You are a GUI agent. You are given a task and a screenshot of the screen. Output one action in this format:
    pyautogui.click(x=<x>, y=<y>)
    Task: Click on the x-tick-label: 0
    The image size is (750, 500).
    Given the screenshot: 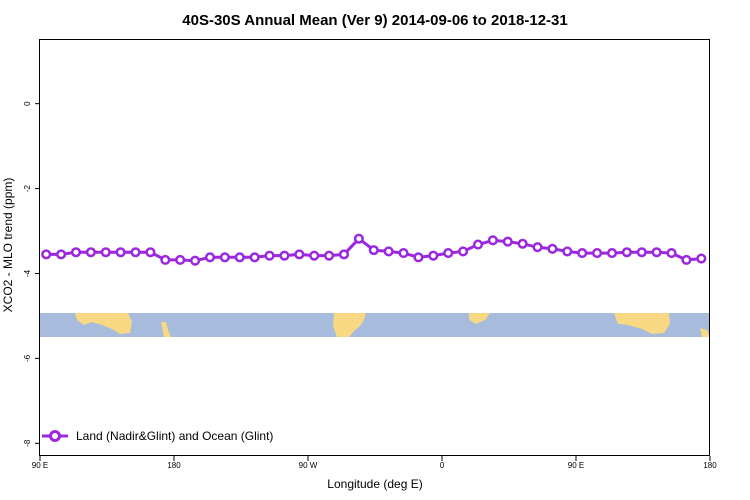 What is the action you would take?
    pyautogui.click(x=442, y=465)
    